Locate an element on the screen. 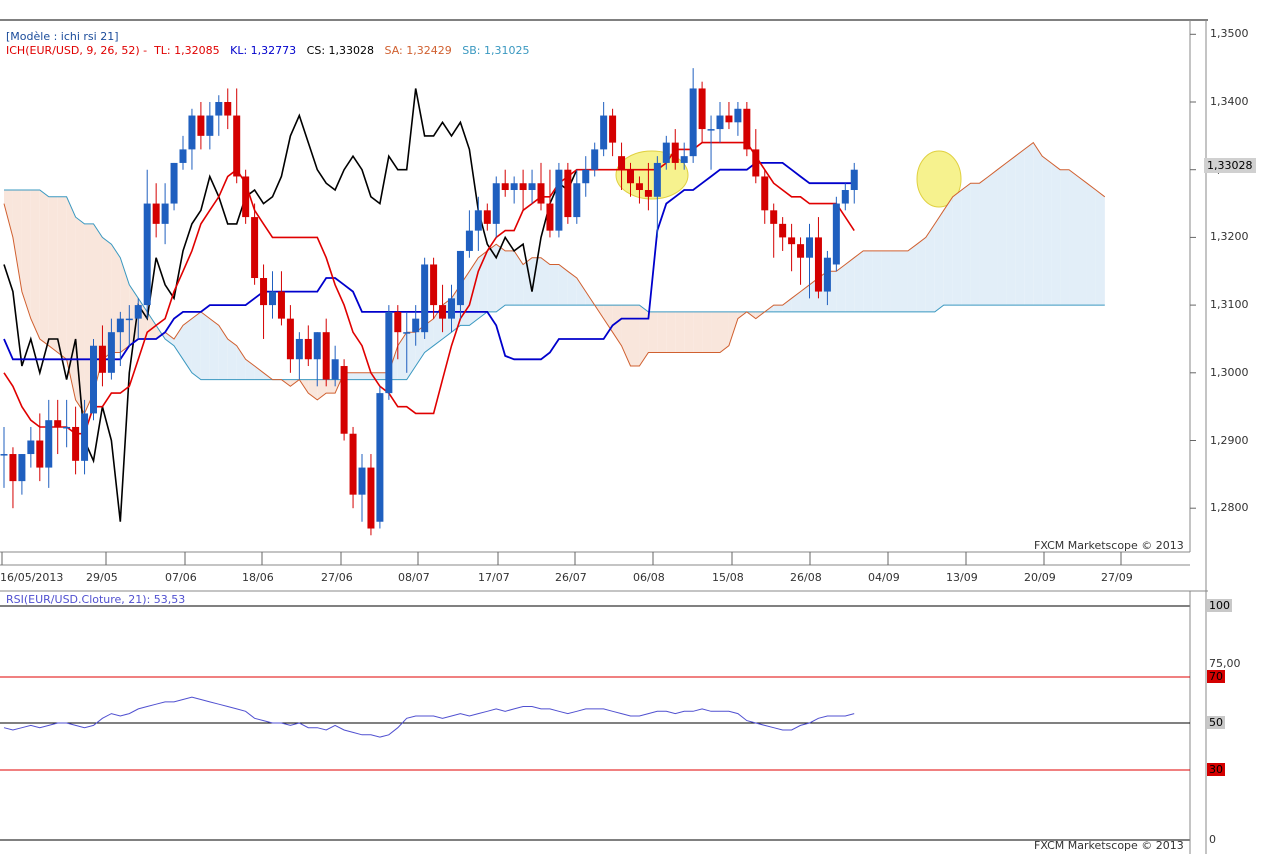 The width and height of the screenshot is (1263, 854). y-tick-label: 1,3400 is located at coordinates (1229, 101).